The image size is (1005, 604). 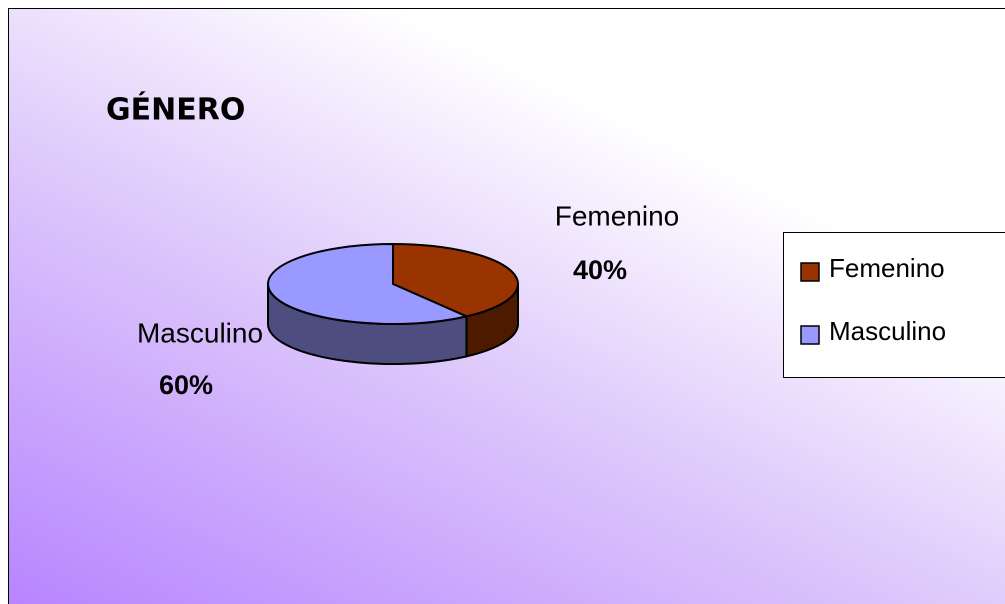 I want to click on chart-title: GÉNERO, so click(x=175, y=110).